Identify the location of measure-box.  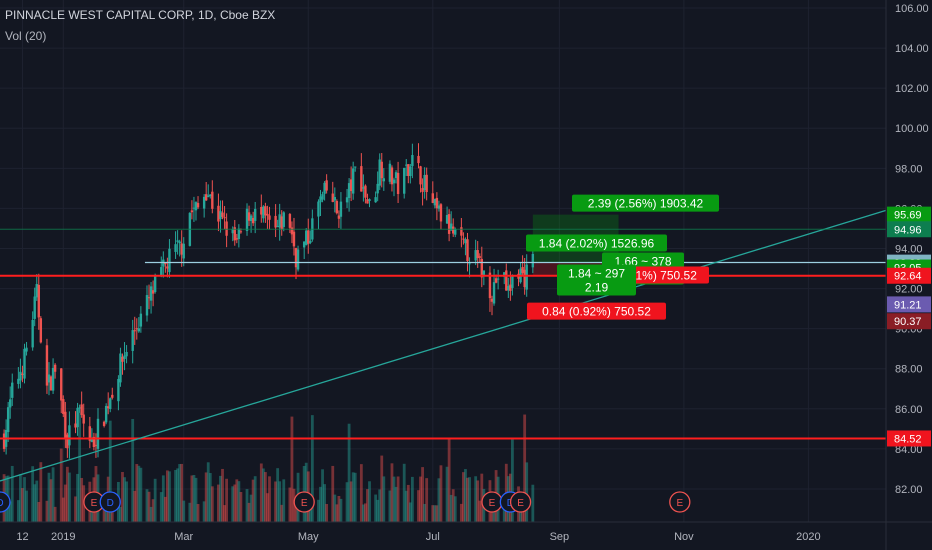
(596, 243).